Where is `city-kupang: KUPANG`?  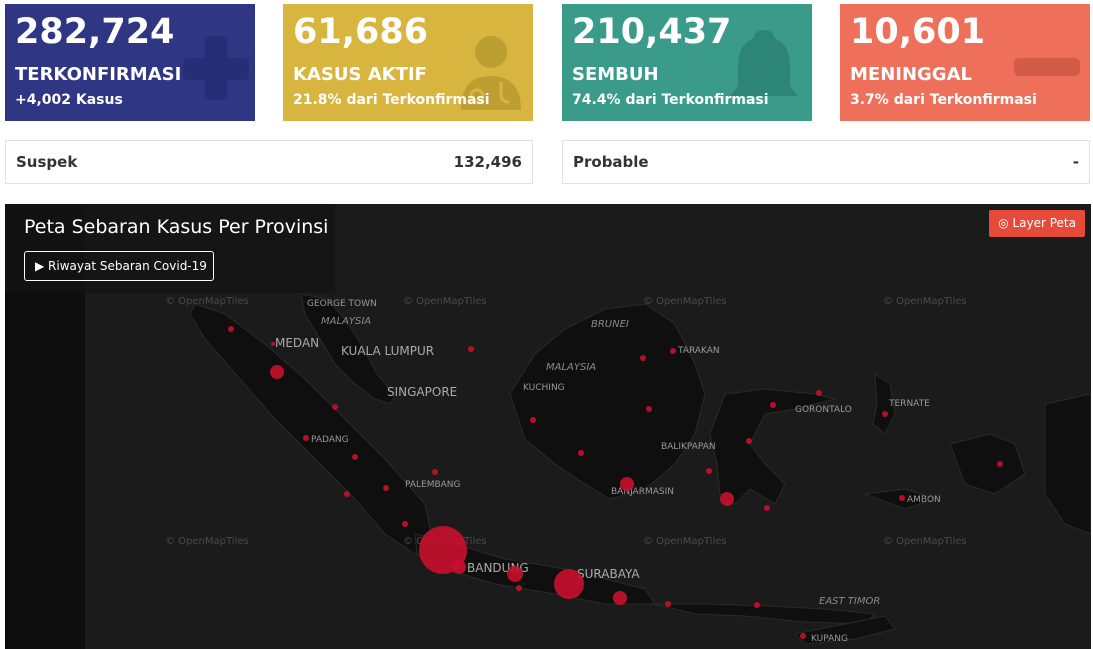
city-kupang: KUPANG is located at coordinates (829, 639).